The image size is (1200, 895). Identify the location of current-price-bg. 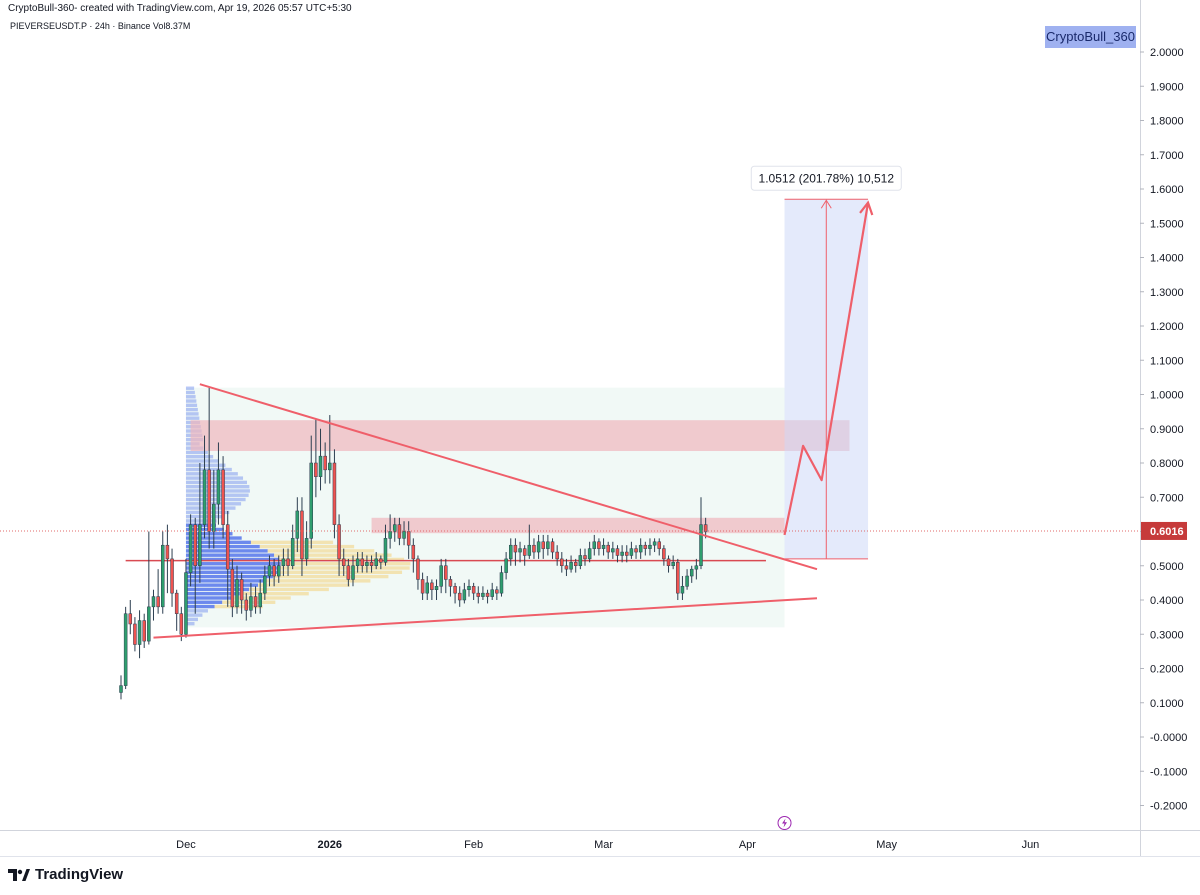
(1164, 530).